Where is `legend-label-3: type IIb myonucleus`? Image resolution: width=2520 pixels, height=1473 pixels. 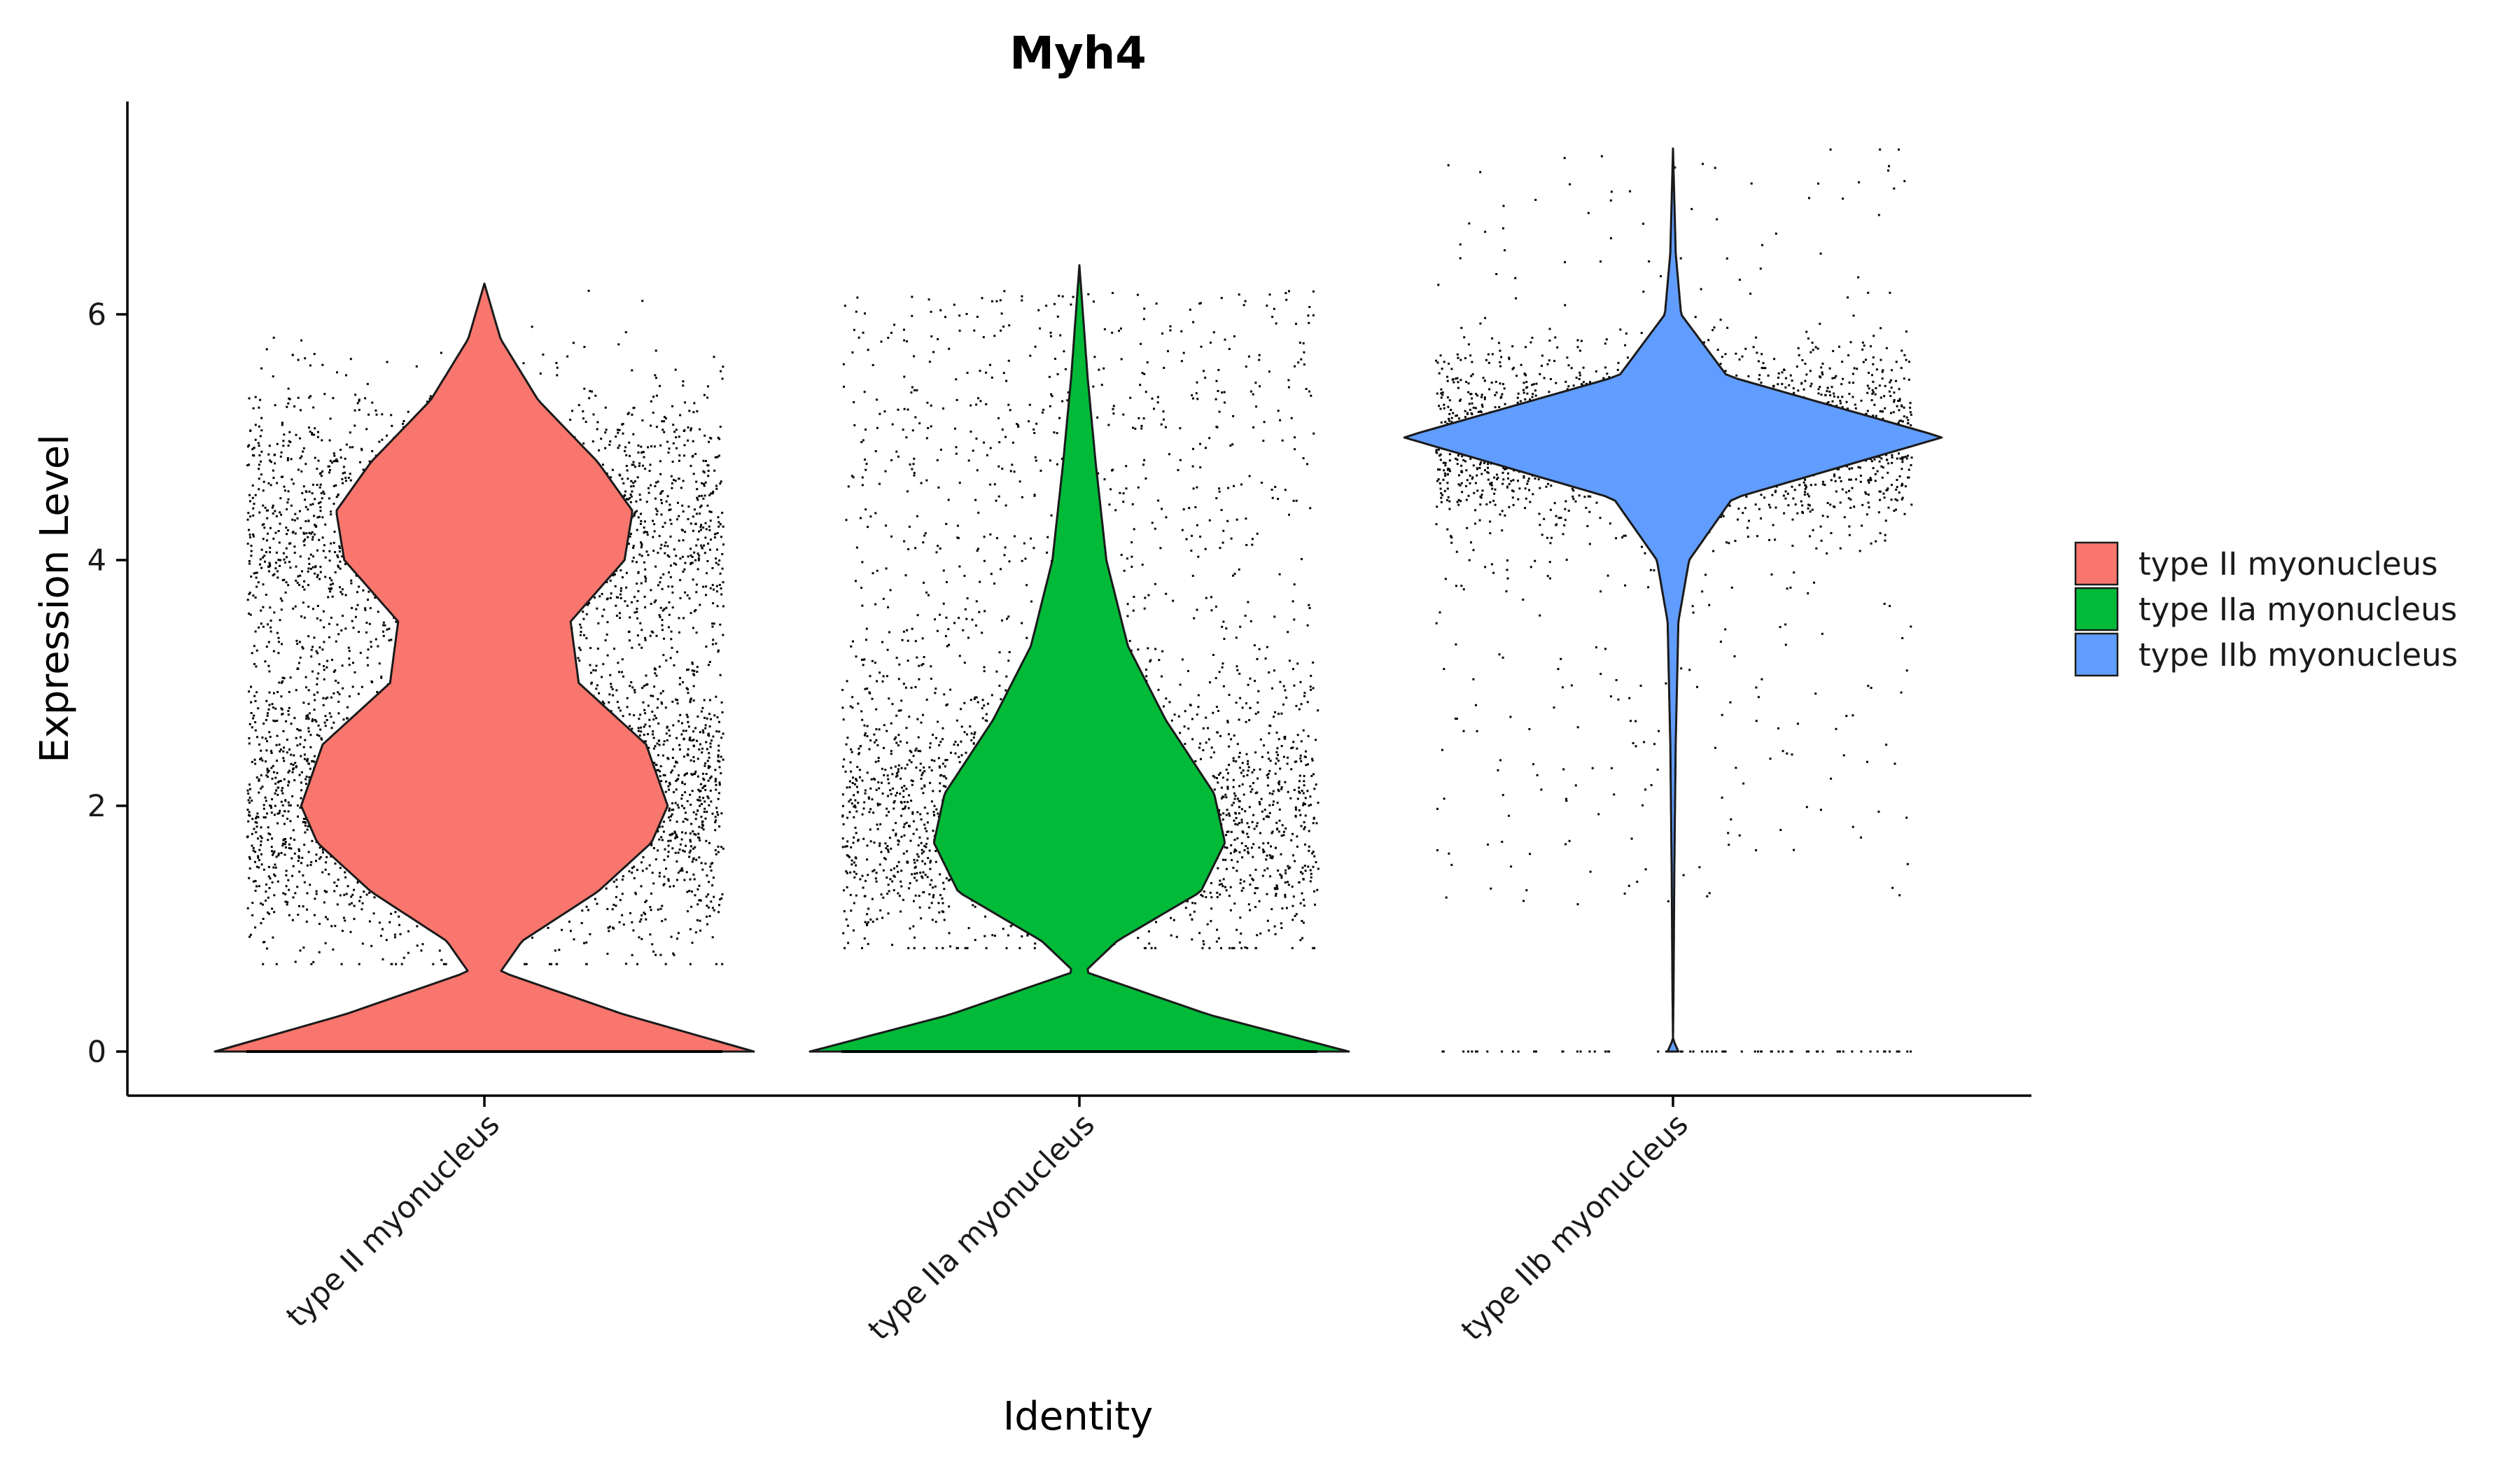
legend-label-3: type IIb myonucleus is located at coordinates (2298, 654).